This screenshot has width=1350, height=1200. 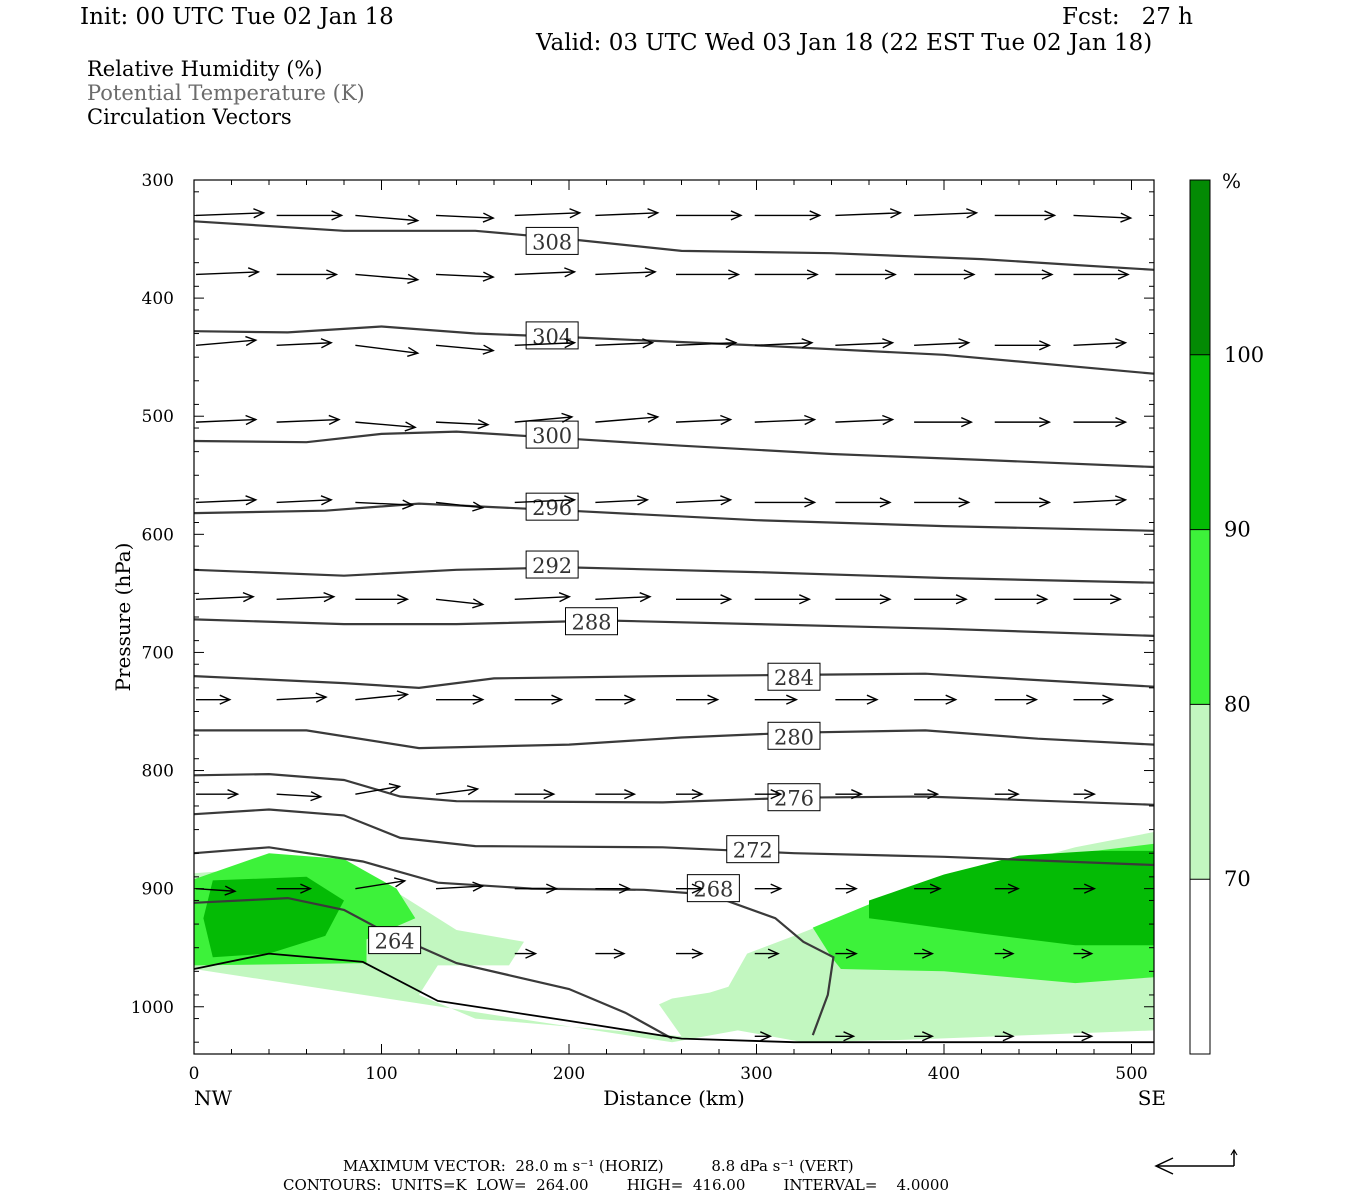 What do you see at coordinates (1231, 181) in the screenshot?
I see `colorbar-unit-label: %` at bounding box center [1231, 181].